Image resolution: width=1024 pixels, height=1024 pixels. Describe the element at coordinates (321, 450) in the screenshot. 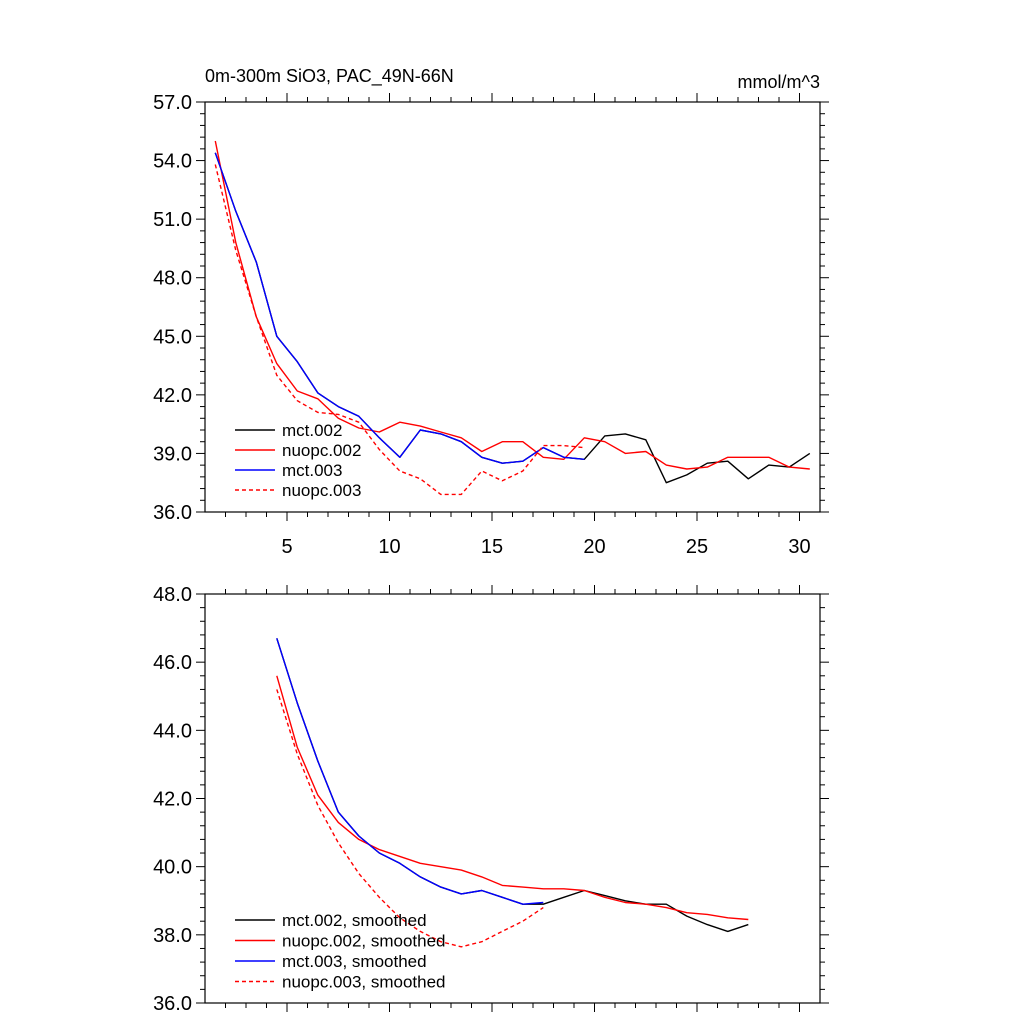

I see `legend-label: nuopc.002` at that location.